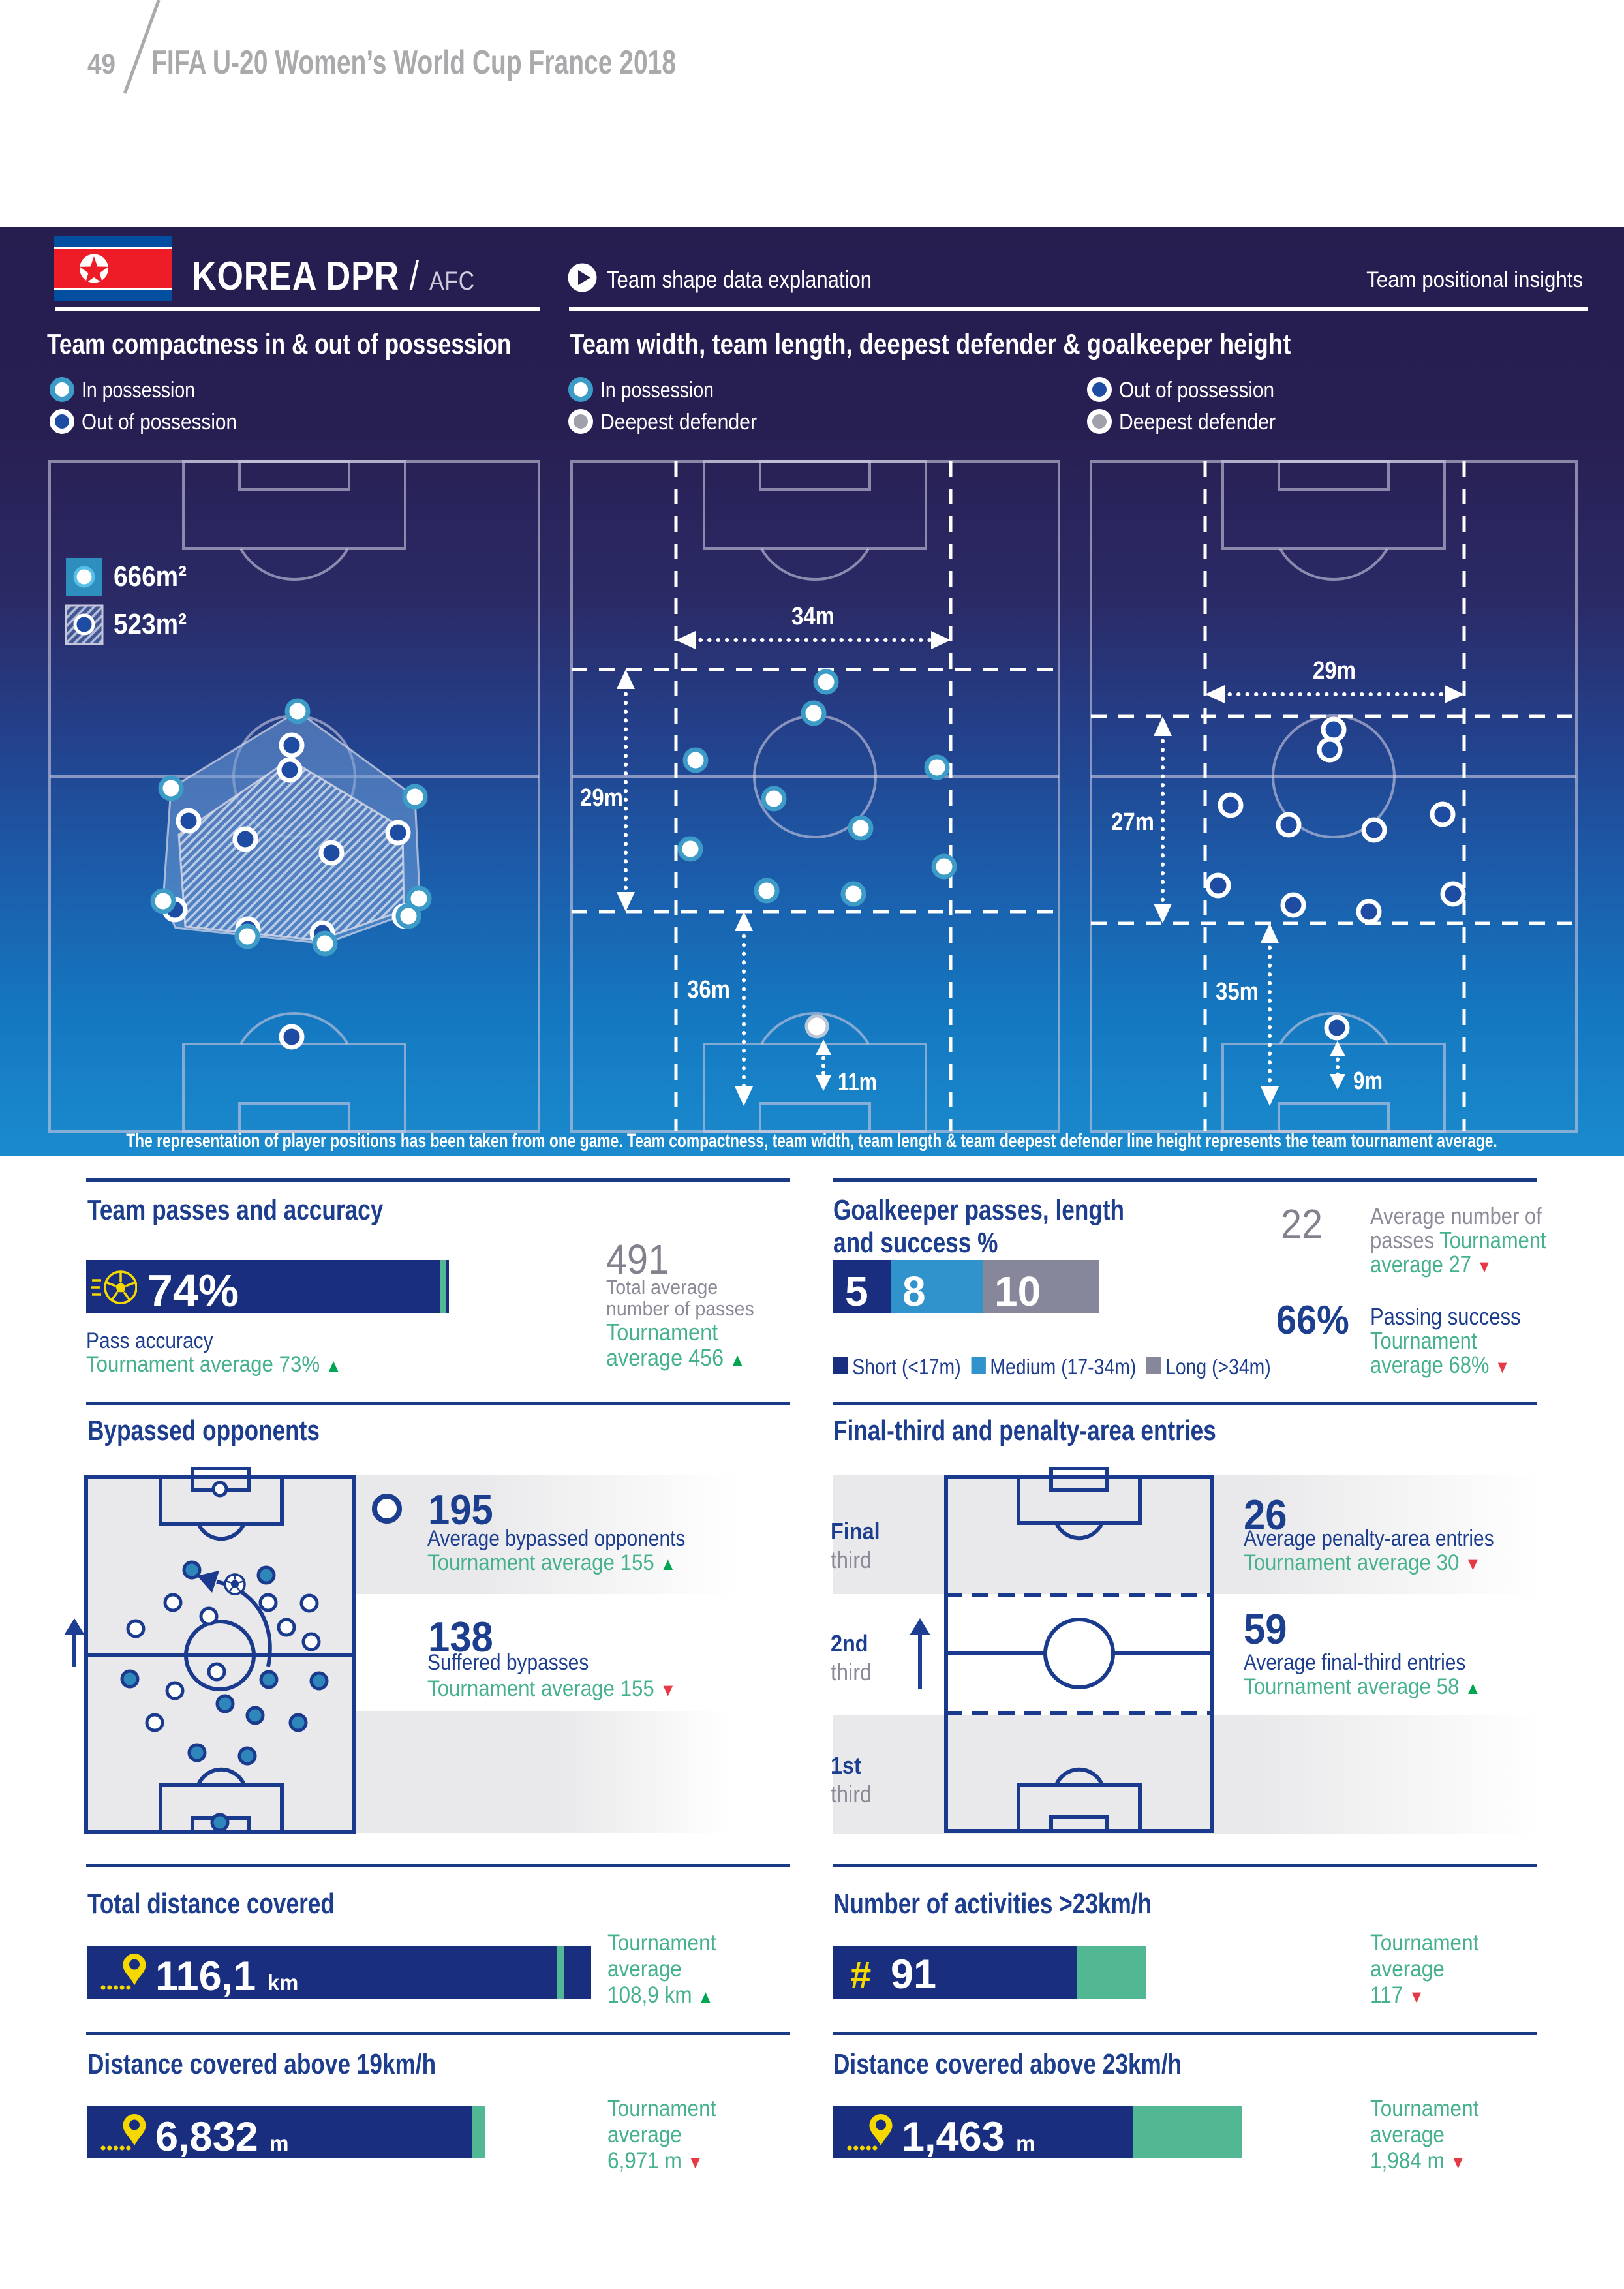  Describe the element at coordinates (708, 990) in the screenshot. I see `svg-text: 36m` at that location.